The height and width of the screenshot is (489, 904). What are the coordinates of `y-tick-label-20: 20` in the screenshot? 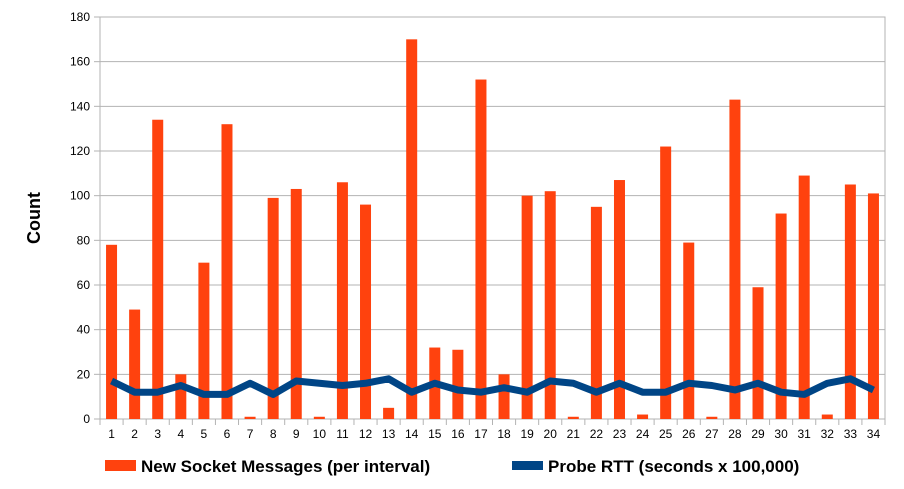 It's located at (84, 374).